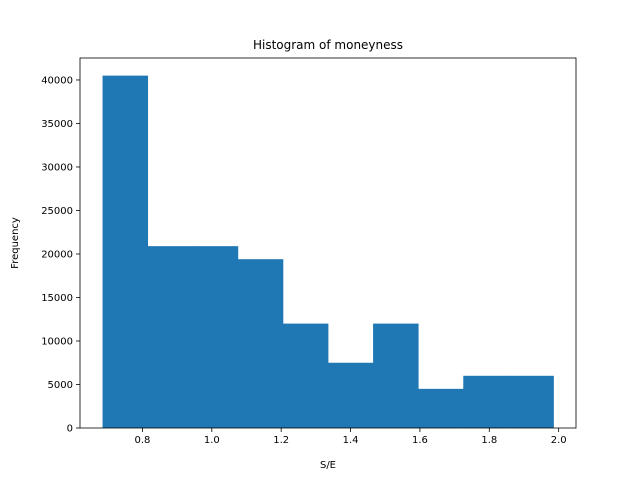 This screenshot has height=480, width=640. I want to click on y-tick-label: 35000, so click(57, 124).